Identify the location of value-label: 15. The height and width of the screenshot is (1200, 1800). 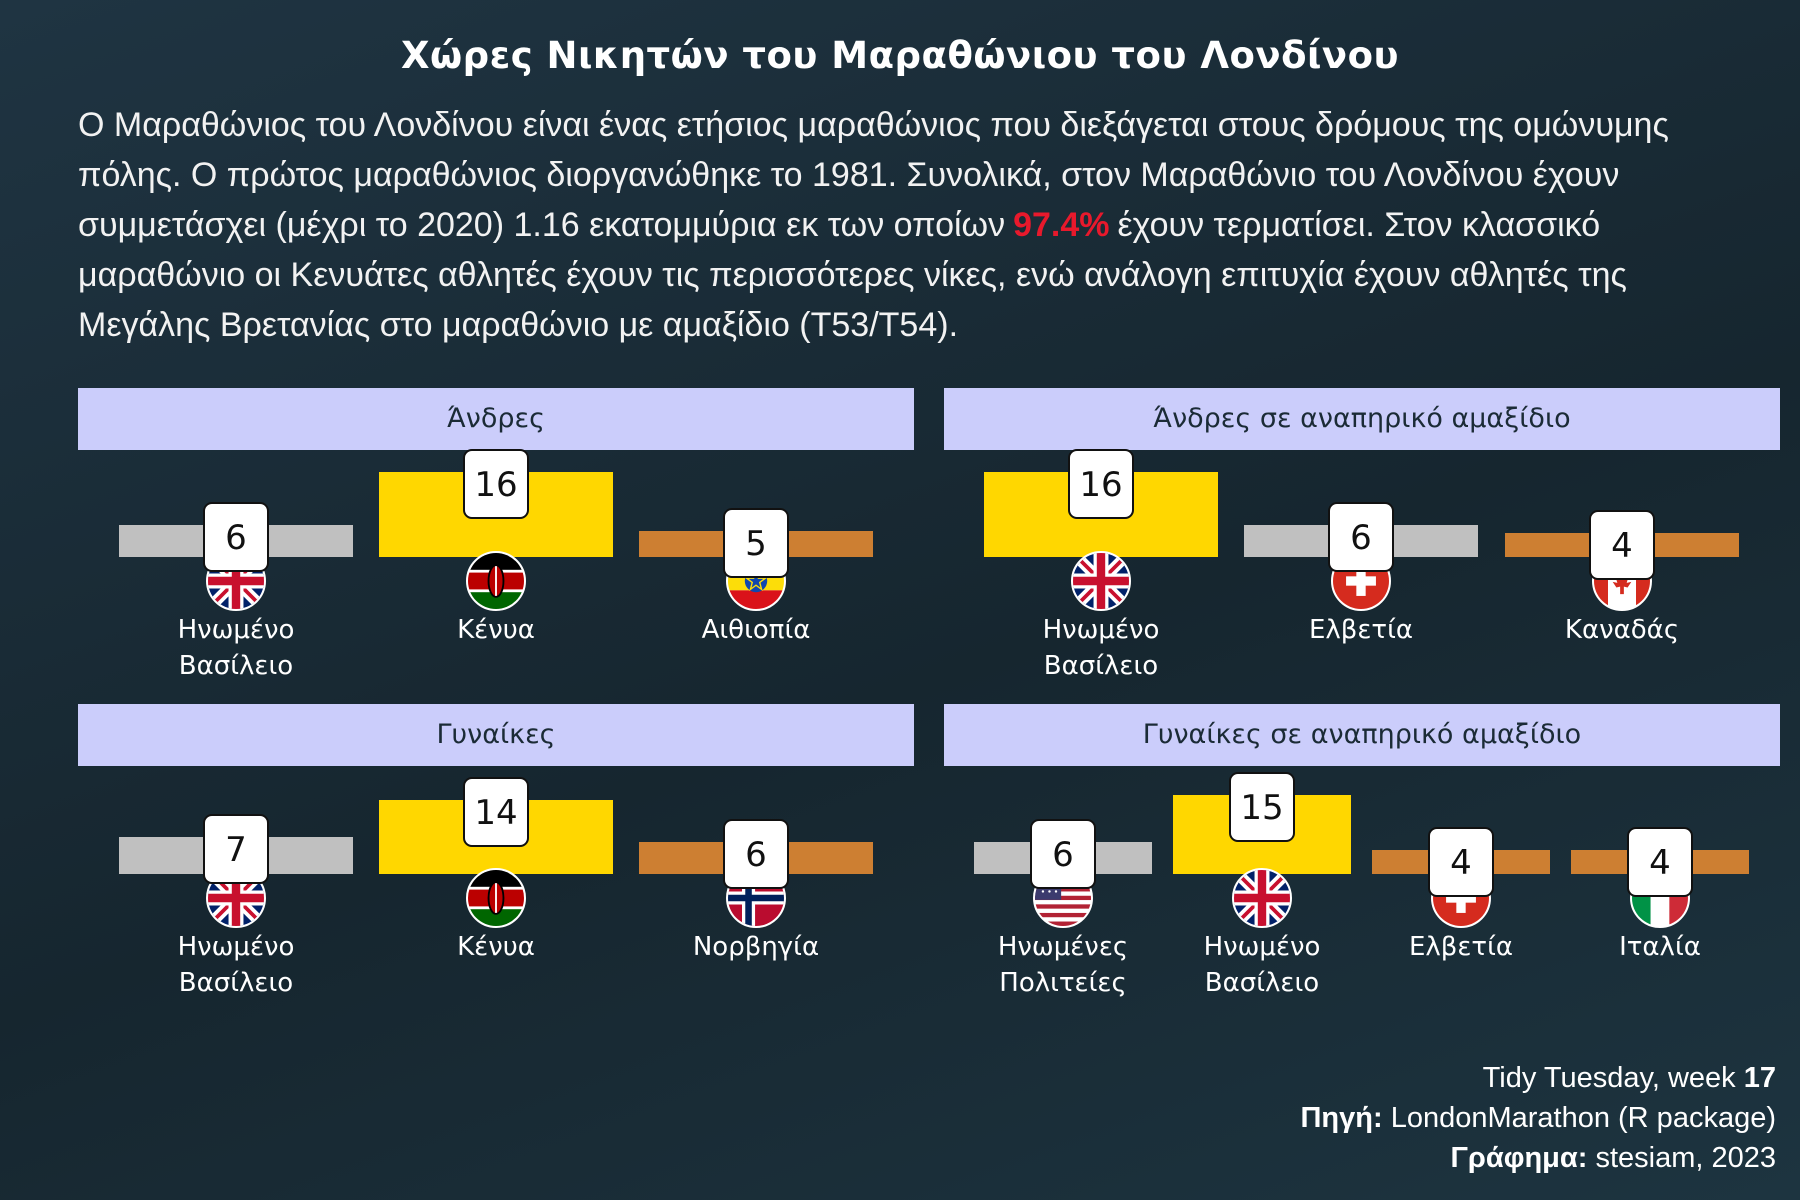
(1262, 806).